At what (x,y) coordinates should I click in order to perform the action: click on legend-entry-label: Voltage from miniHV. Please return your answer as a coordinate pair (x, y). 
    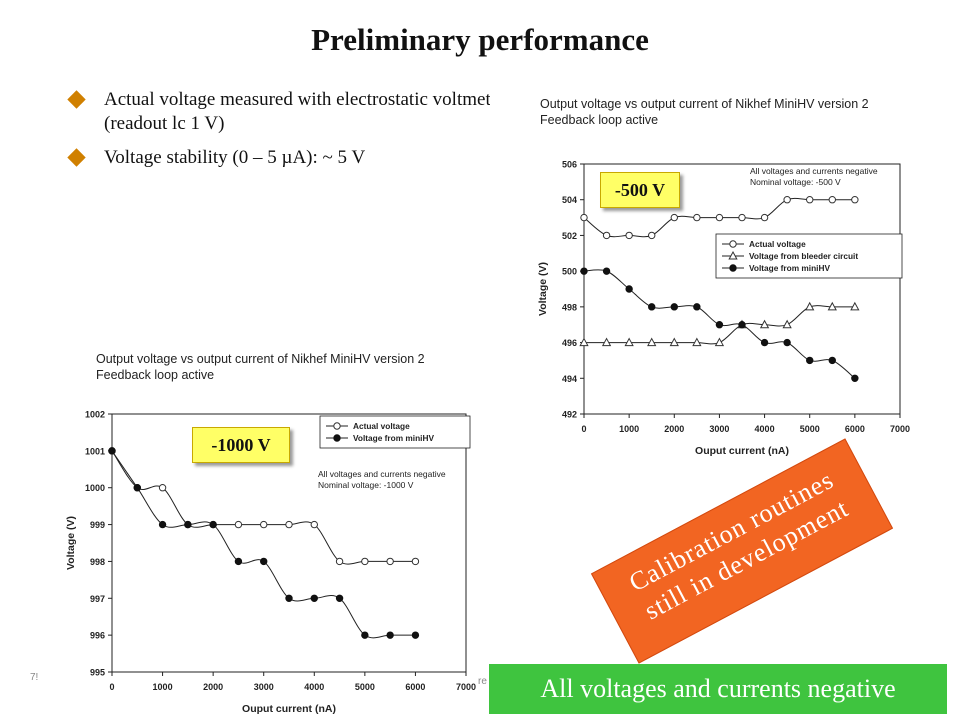
    Looking at the image, I should click on (393, 438).